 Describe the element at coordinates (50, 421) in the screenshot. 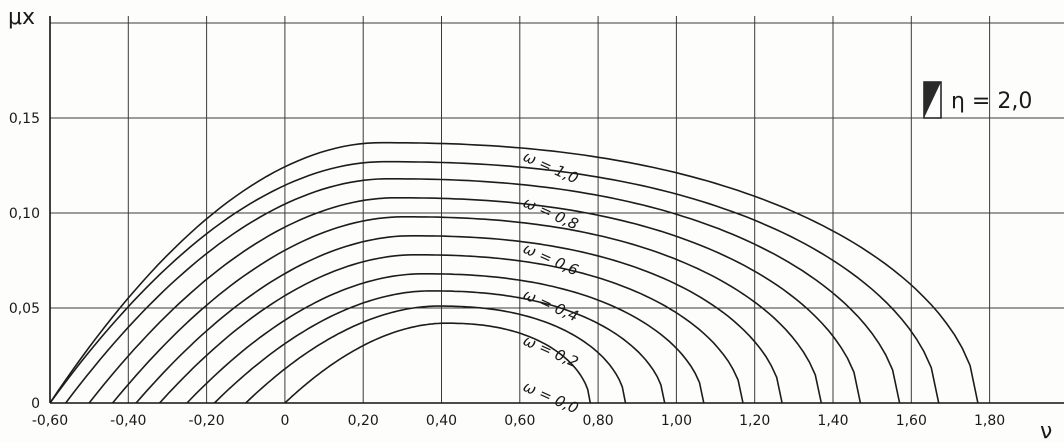

I see `x-tick-label: -0,60` at that location.